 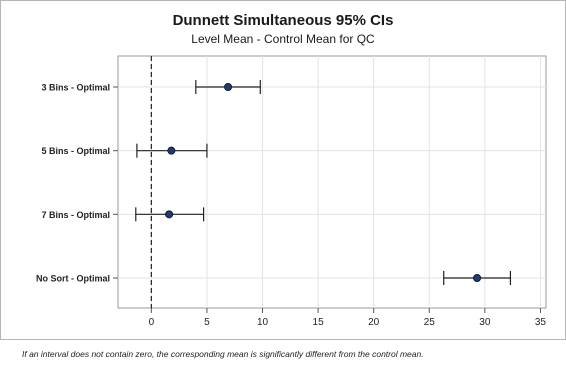 What do you see at coordinates (207, 322) in the screenshot?
I see `x-tick-label: 5` at bounding box center [207, 322].